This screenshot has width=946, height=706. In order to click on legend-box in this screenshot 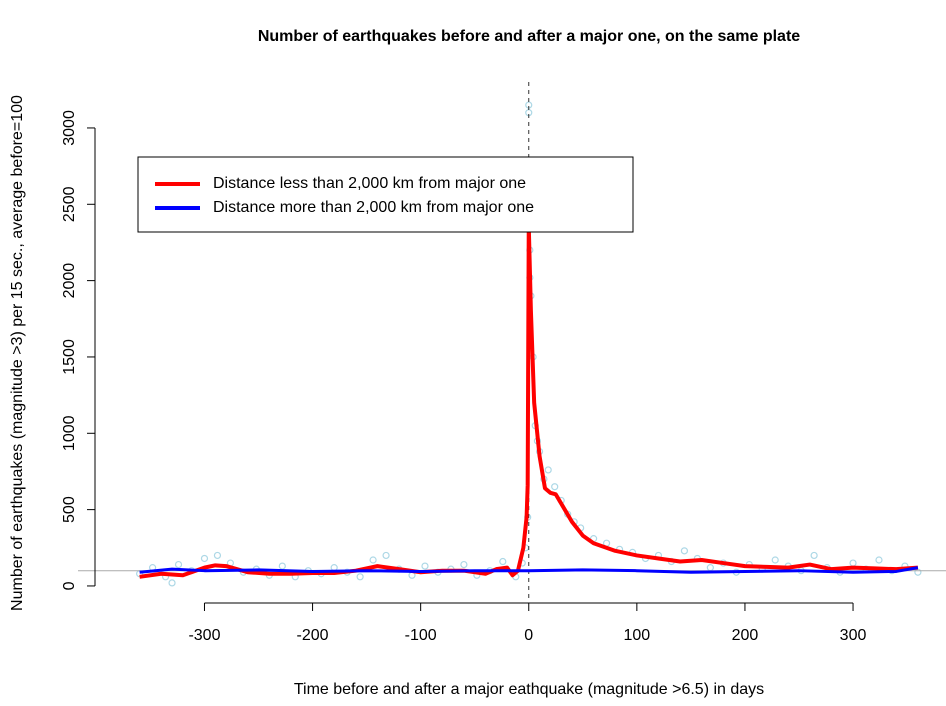, I will do `click(385, 194)`.